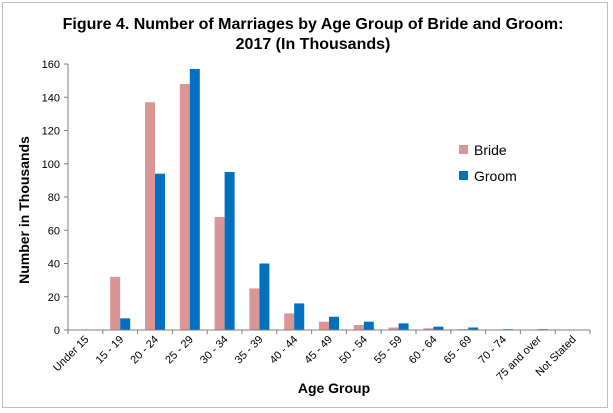 The width and height of the screenshot is (613, 413). I want to click on legend-label-groom: Groom, so click(495, 176).